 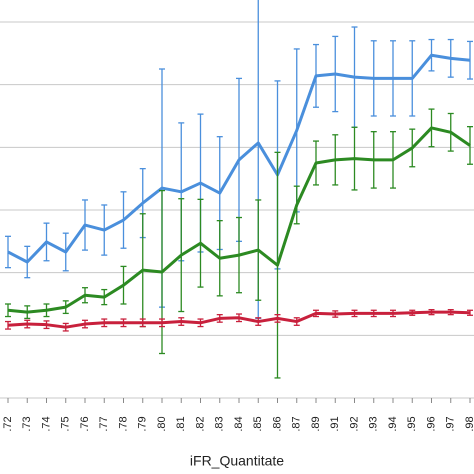 I want to click on x-tick-label: .94, so click(x=393, y=423).